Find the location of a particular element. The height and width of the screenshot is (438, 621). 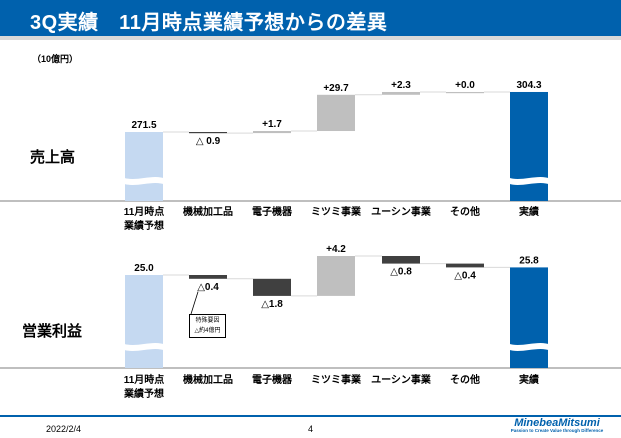

header-bar is located at coordinates (310, 18).